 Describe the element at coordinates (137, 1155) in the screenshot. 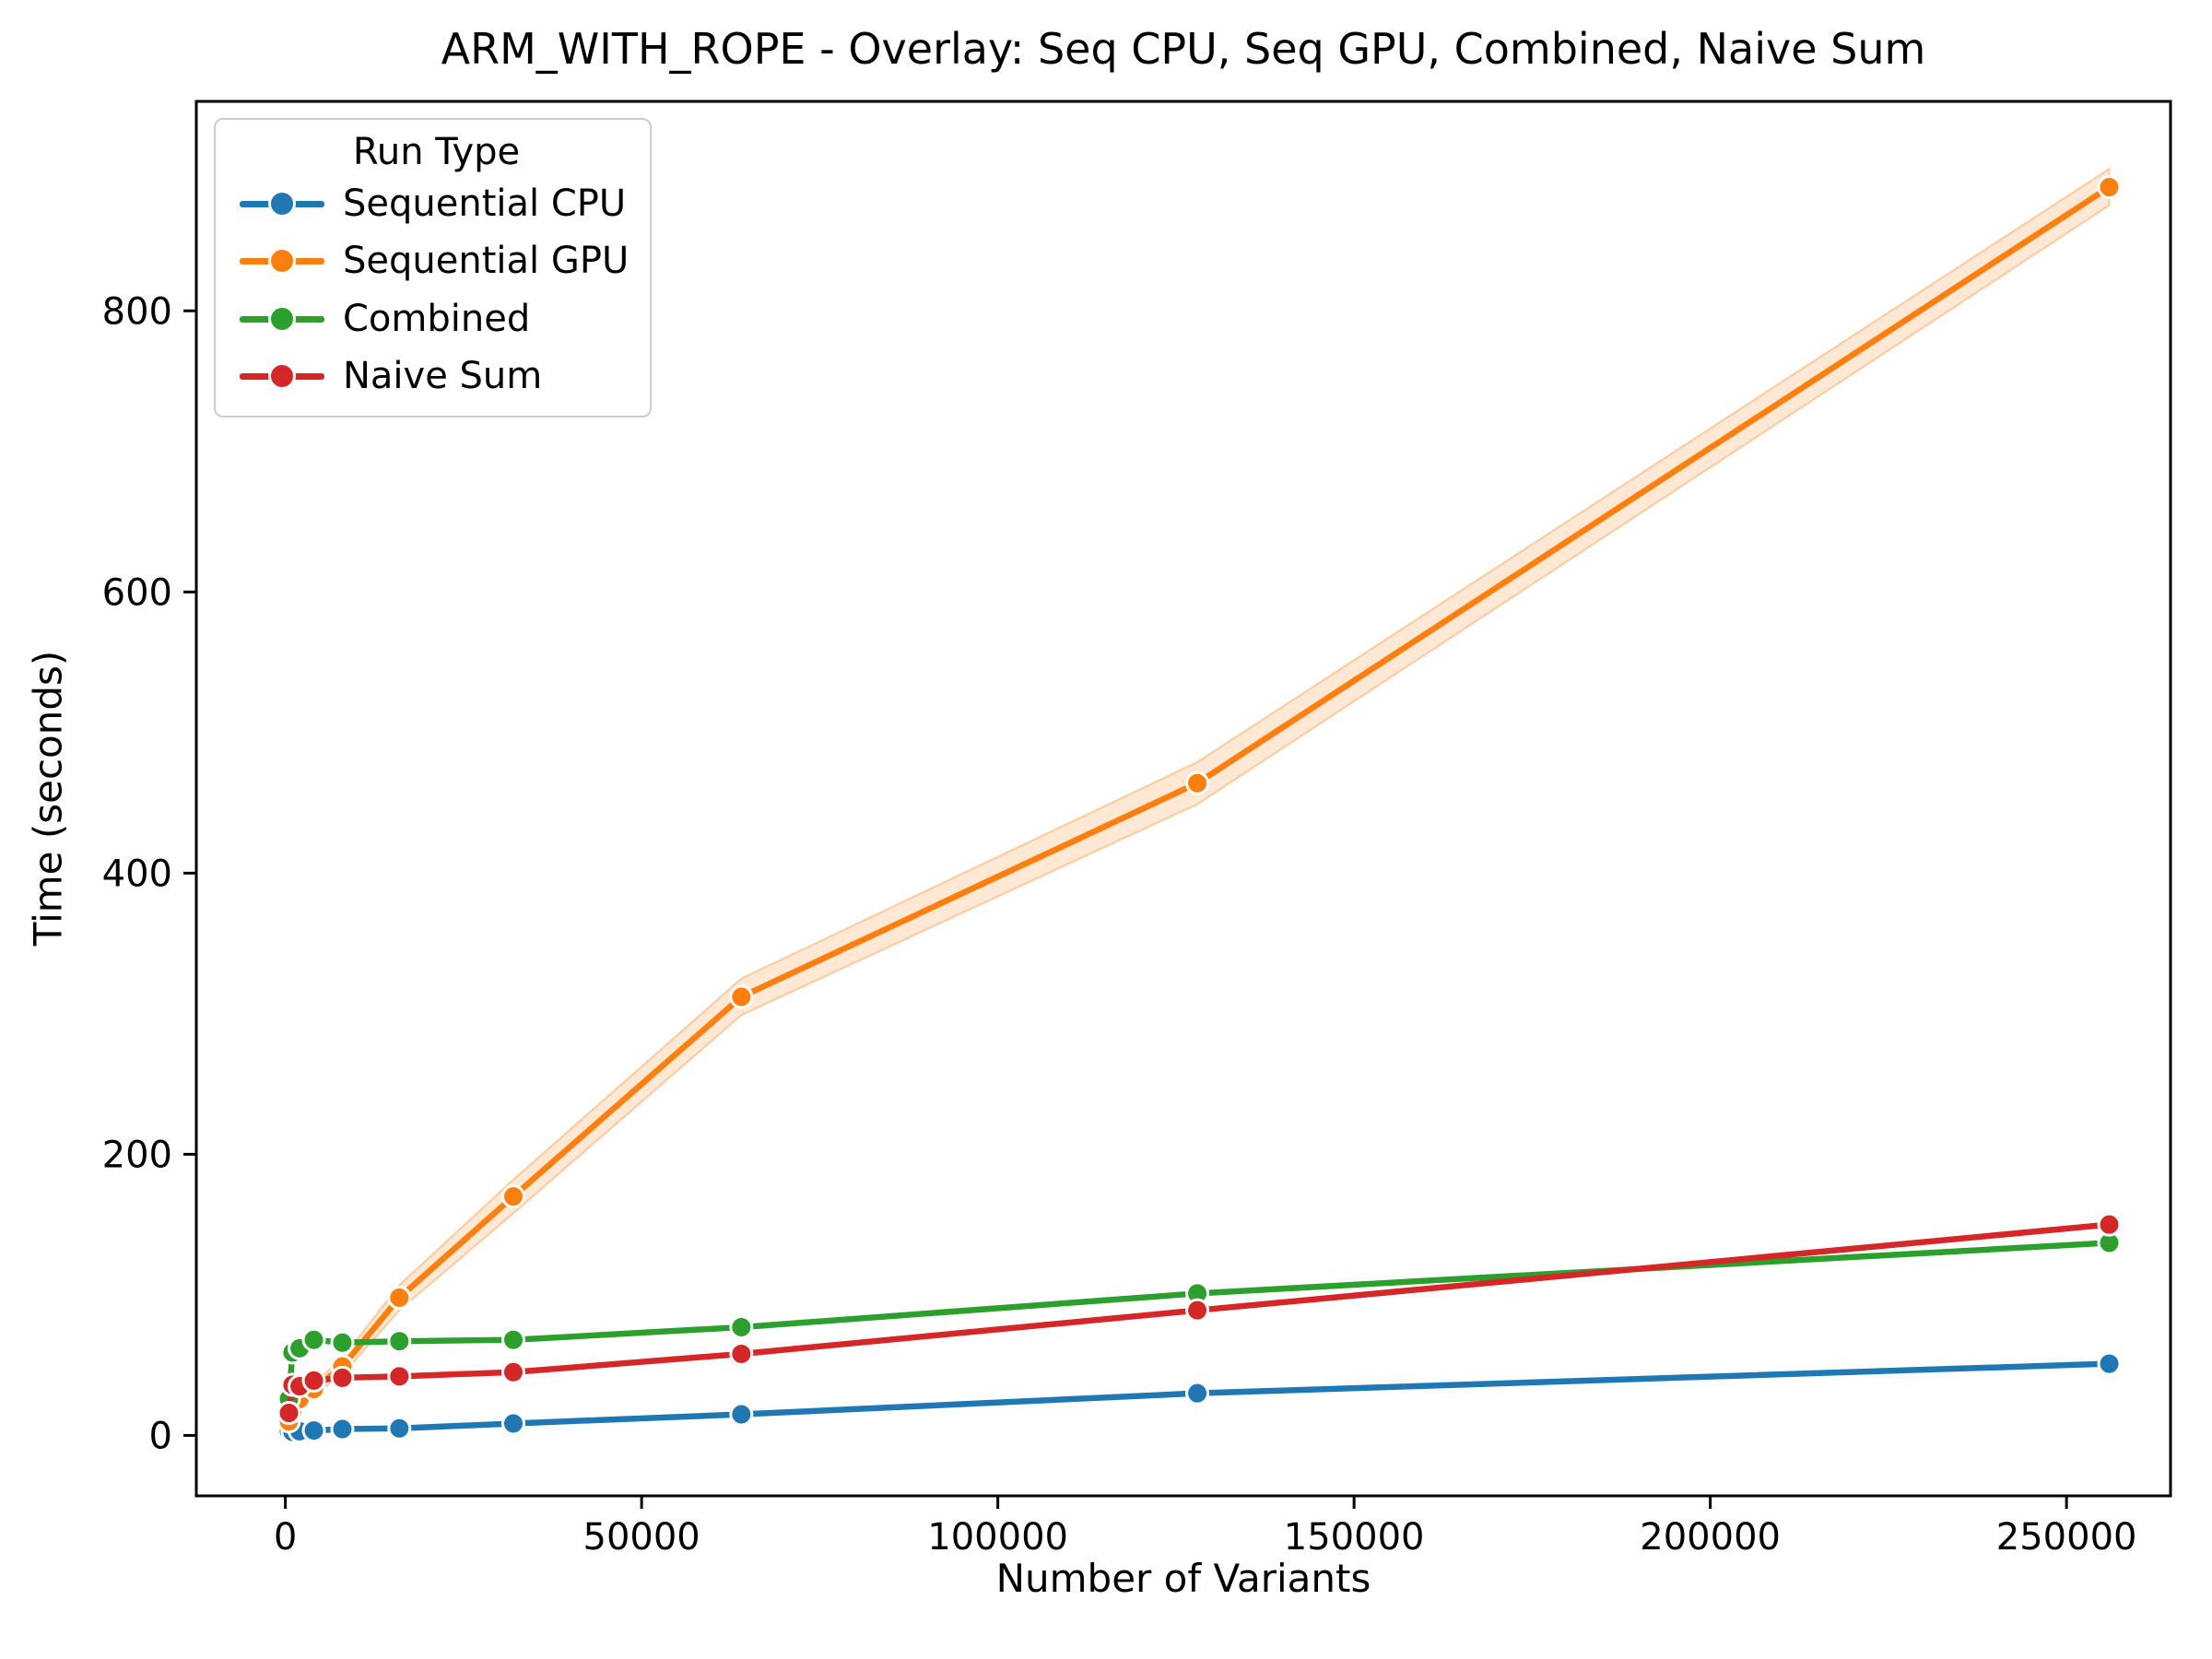

I see `y-tick-label: 200` at that location.